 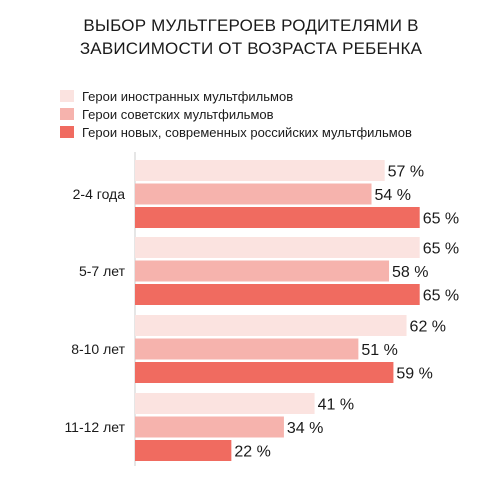 I want to click on chart-title-line-2: ЗАВИСИМОСТИ ОТ ВОЗРАСТА РЕБЕНКА, so click(x=251, y=48).